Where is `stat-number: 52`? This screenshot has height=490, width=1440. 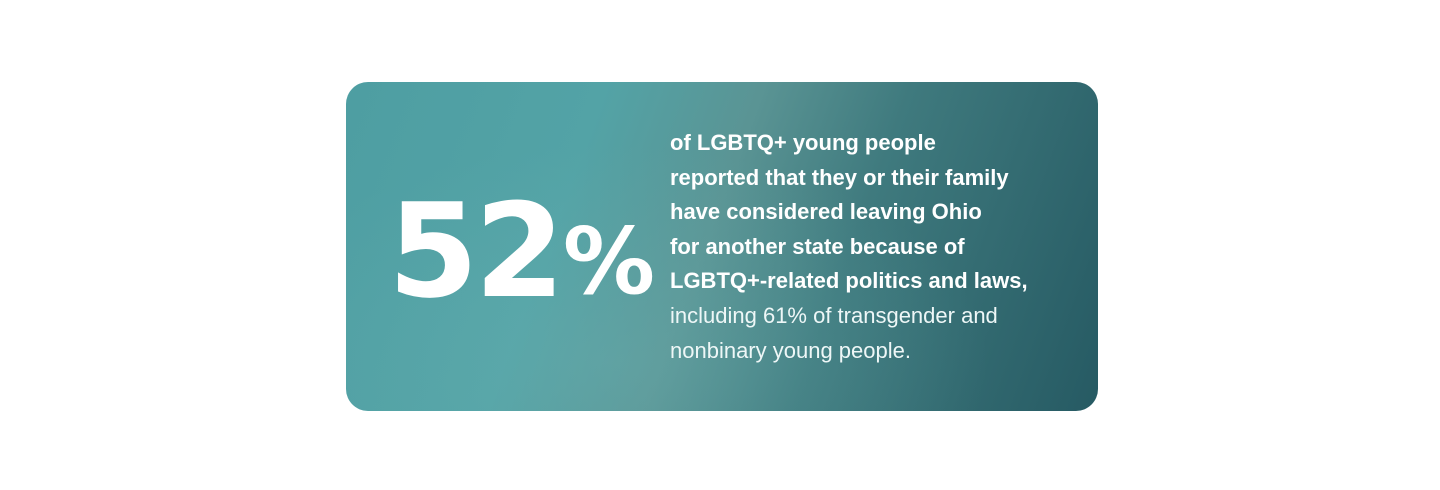 stat-number: 52 is located at coordinates (476, 251).